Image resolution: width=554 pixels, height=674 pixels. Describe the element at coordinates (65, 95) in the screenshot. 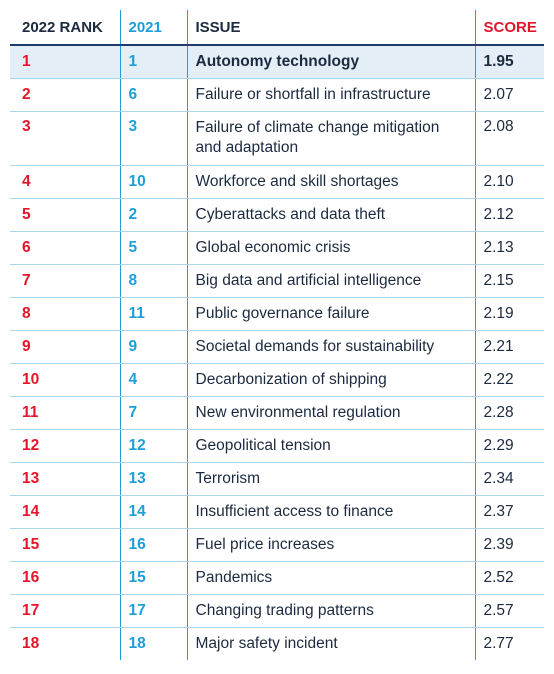

I see `rank-2022-cell: 2` at that location.